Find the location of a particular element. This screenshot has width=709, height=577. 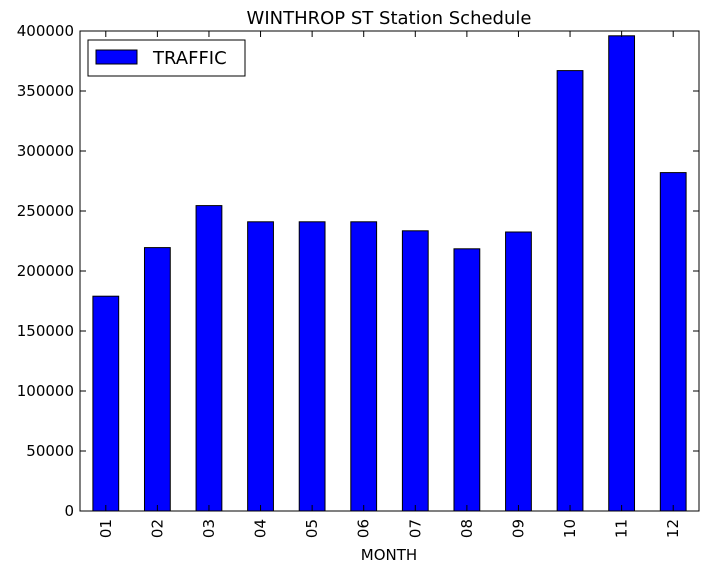

x-tick-label: 02 is located at coordinates (157, 528).